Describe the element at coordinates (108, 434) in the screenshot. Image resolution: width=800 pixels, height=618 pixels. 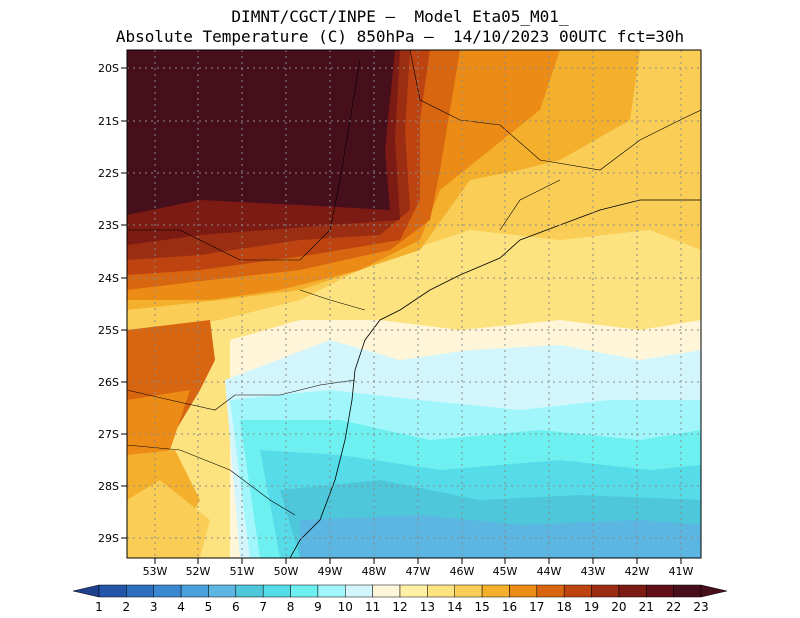
I see `lat-label: 27S` at that location.